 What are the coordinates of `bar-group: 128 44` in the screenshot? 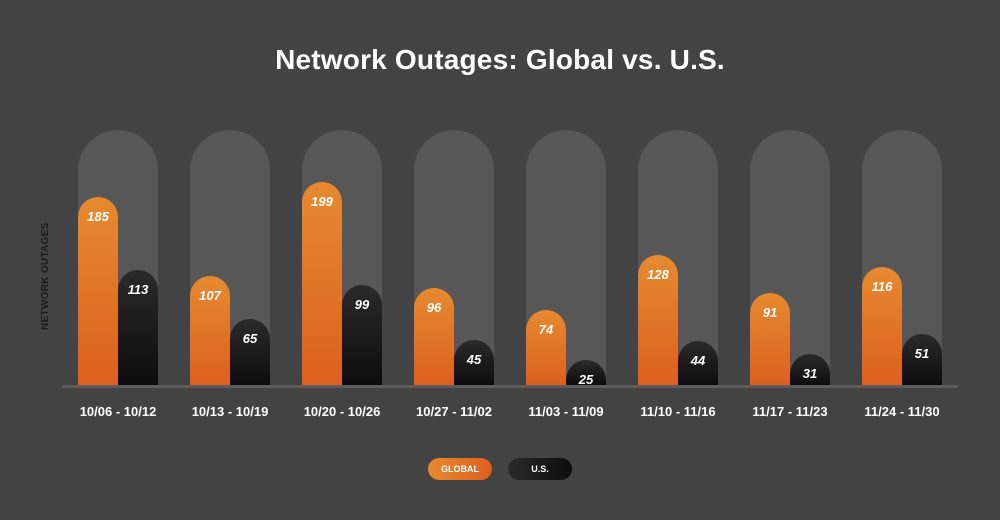 It's located at (678, 258).